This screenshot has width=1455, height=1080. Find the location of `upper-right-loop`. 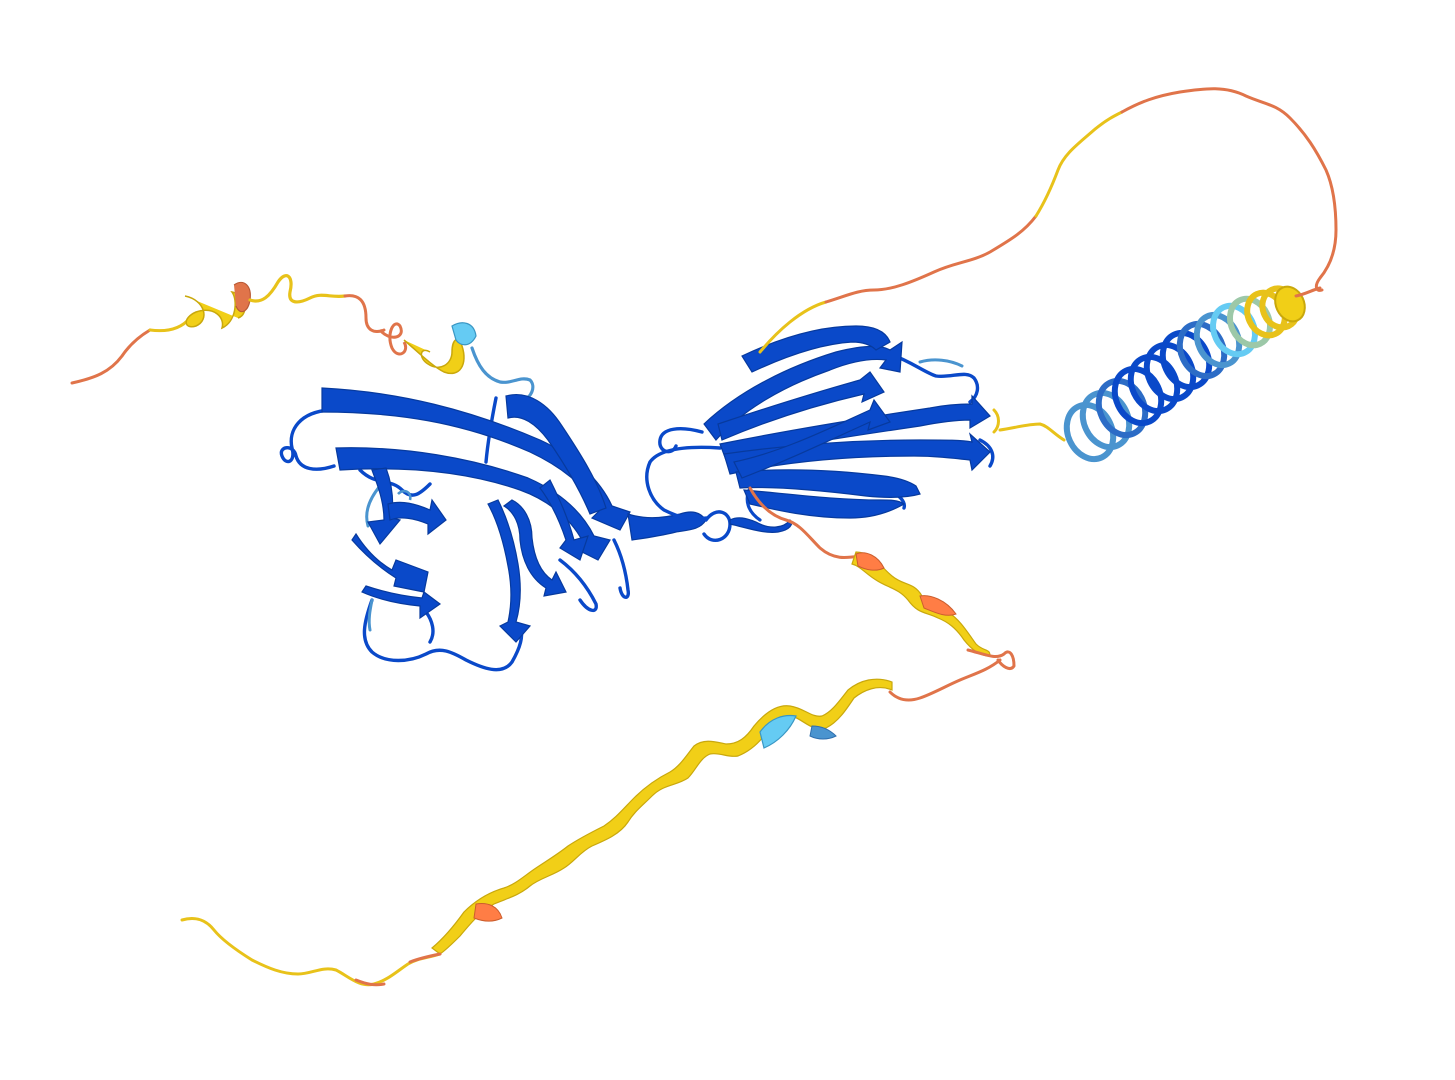

upper-right-loop is located at coordinates (1048, 220).